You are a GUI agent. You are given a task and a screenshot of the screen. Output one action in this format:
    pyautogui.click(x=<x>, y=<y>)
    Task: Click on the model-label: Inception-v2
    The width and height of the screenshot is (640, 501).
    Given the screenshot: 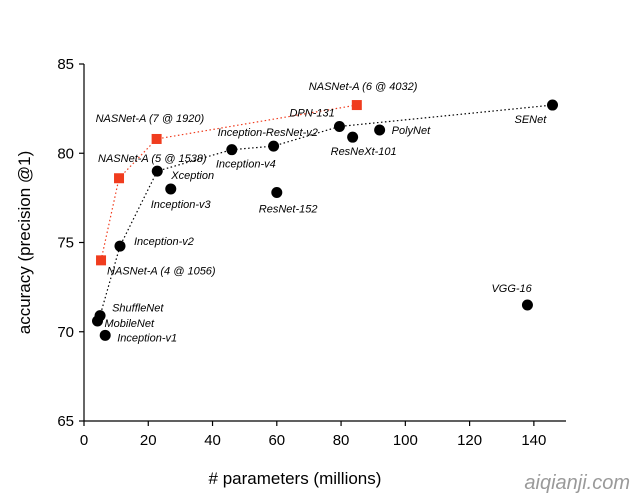 What is the action you would take?
    pyautogui.click(x=164, y=242)
    